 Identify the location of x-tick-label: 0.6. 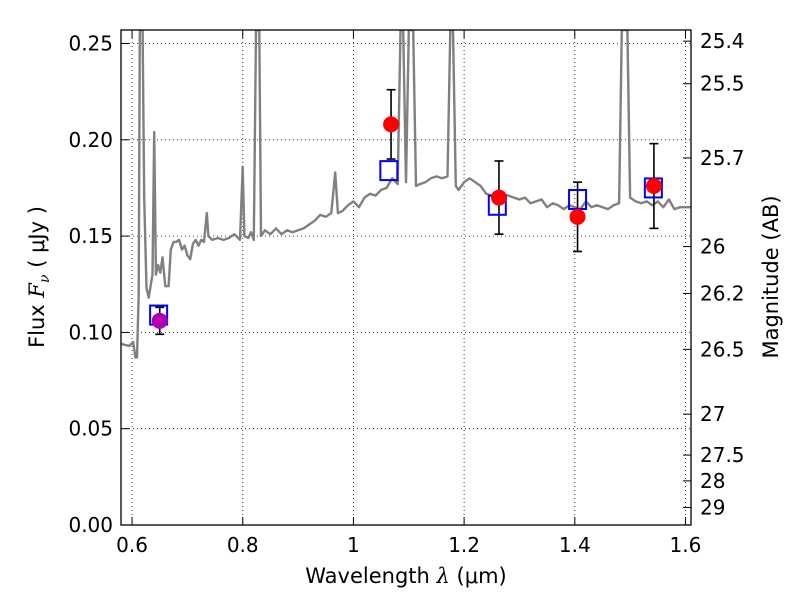
(132, 545).